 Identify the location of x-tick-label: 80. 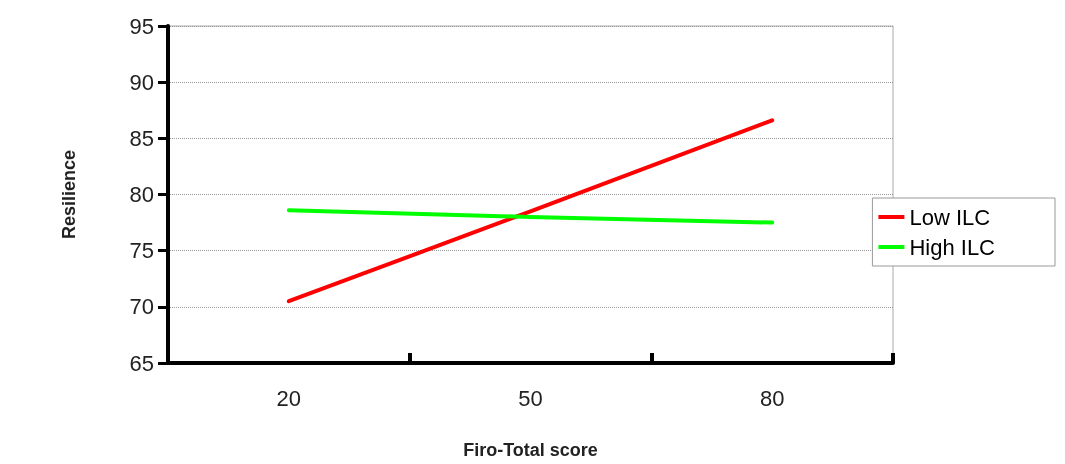
(772, 398).